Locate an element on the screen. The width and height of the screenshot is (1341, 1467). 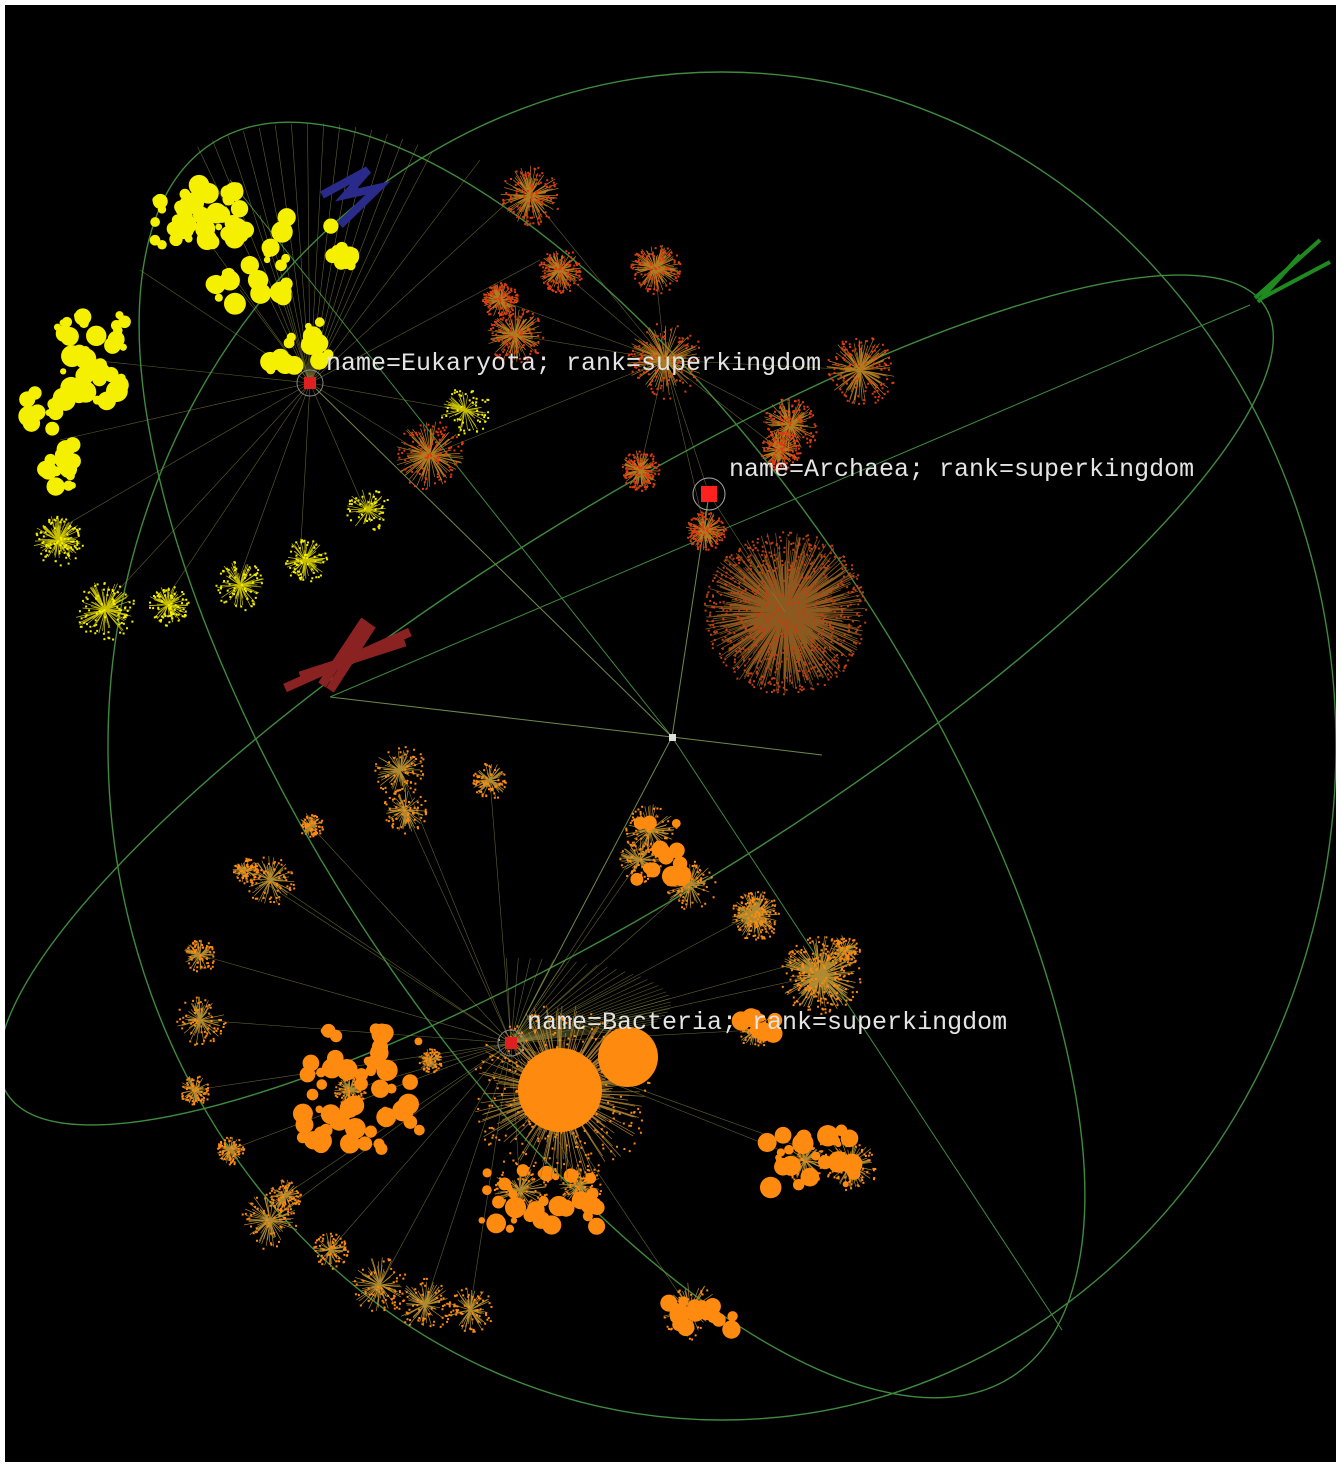
cluster-branches is located at coordinates (104, 608).